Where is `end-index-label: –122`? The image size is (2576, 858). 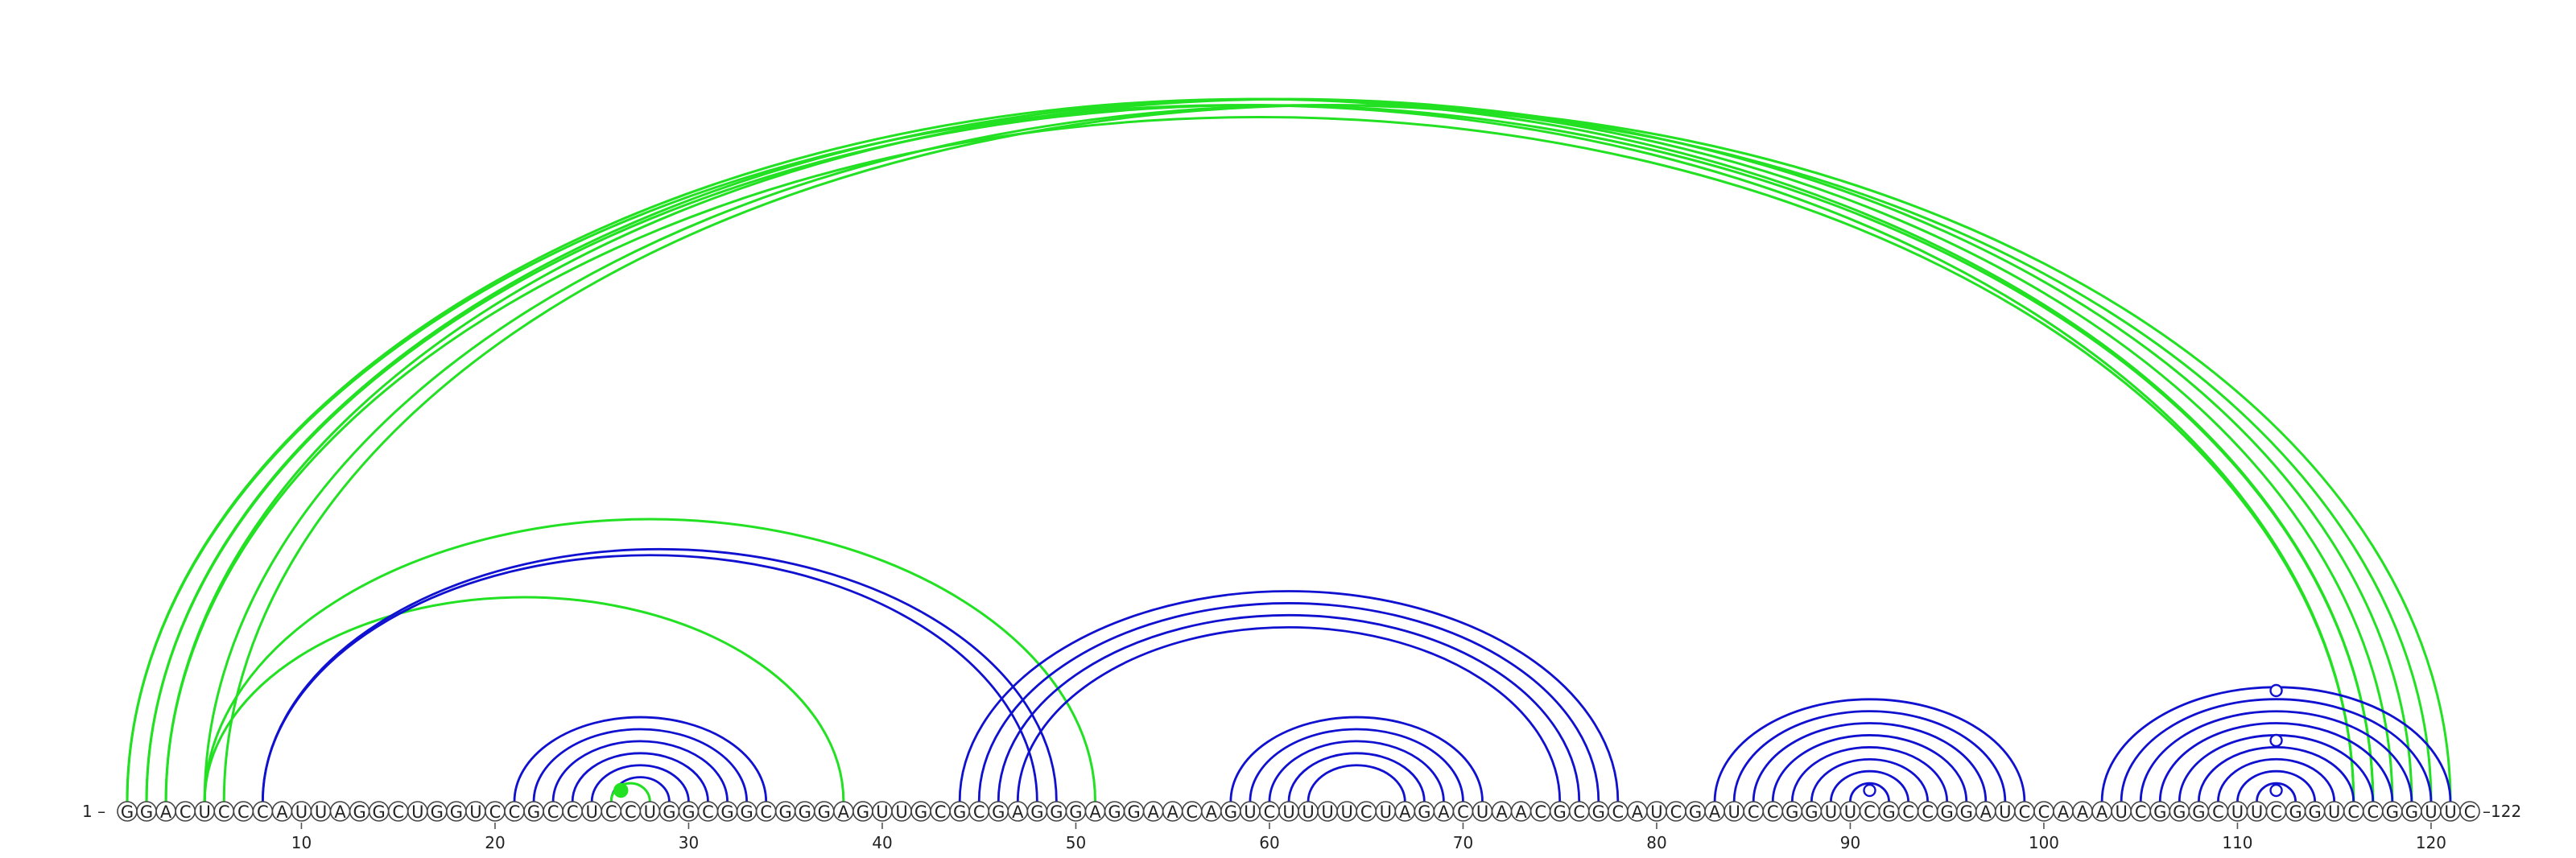
end-index-label: –122 is located at coordinates (2502, 812).